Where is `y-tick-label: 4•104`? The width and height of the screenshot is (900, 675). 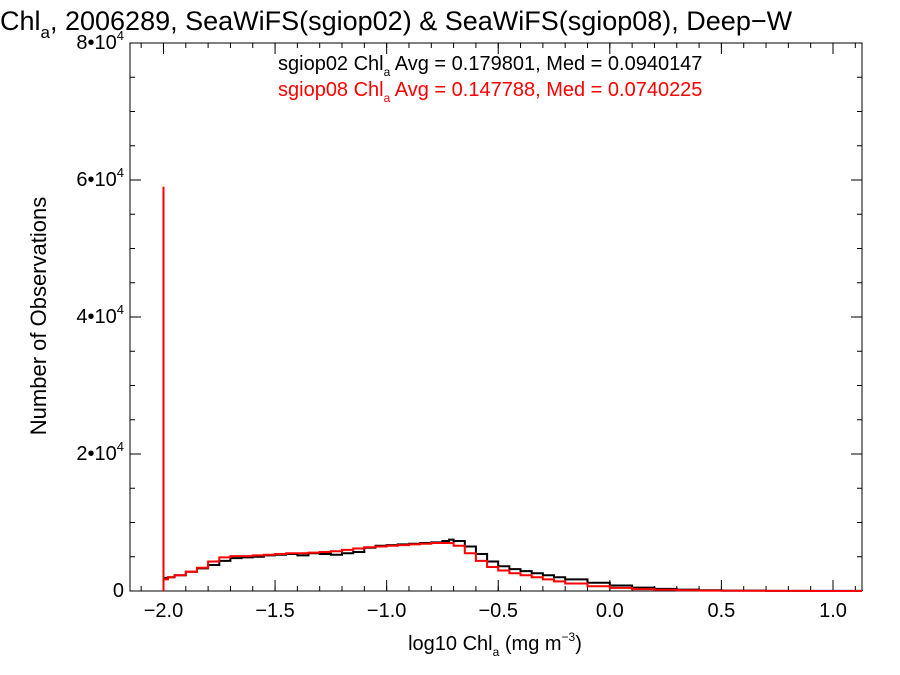 y-tick-label: 4•104 is located at coordinates (100, 315).